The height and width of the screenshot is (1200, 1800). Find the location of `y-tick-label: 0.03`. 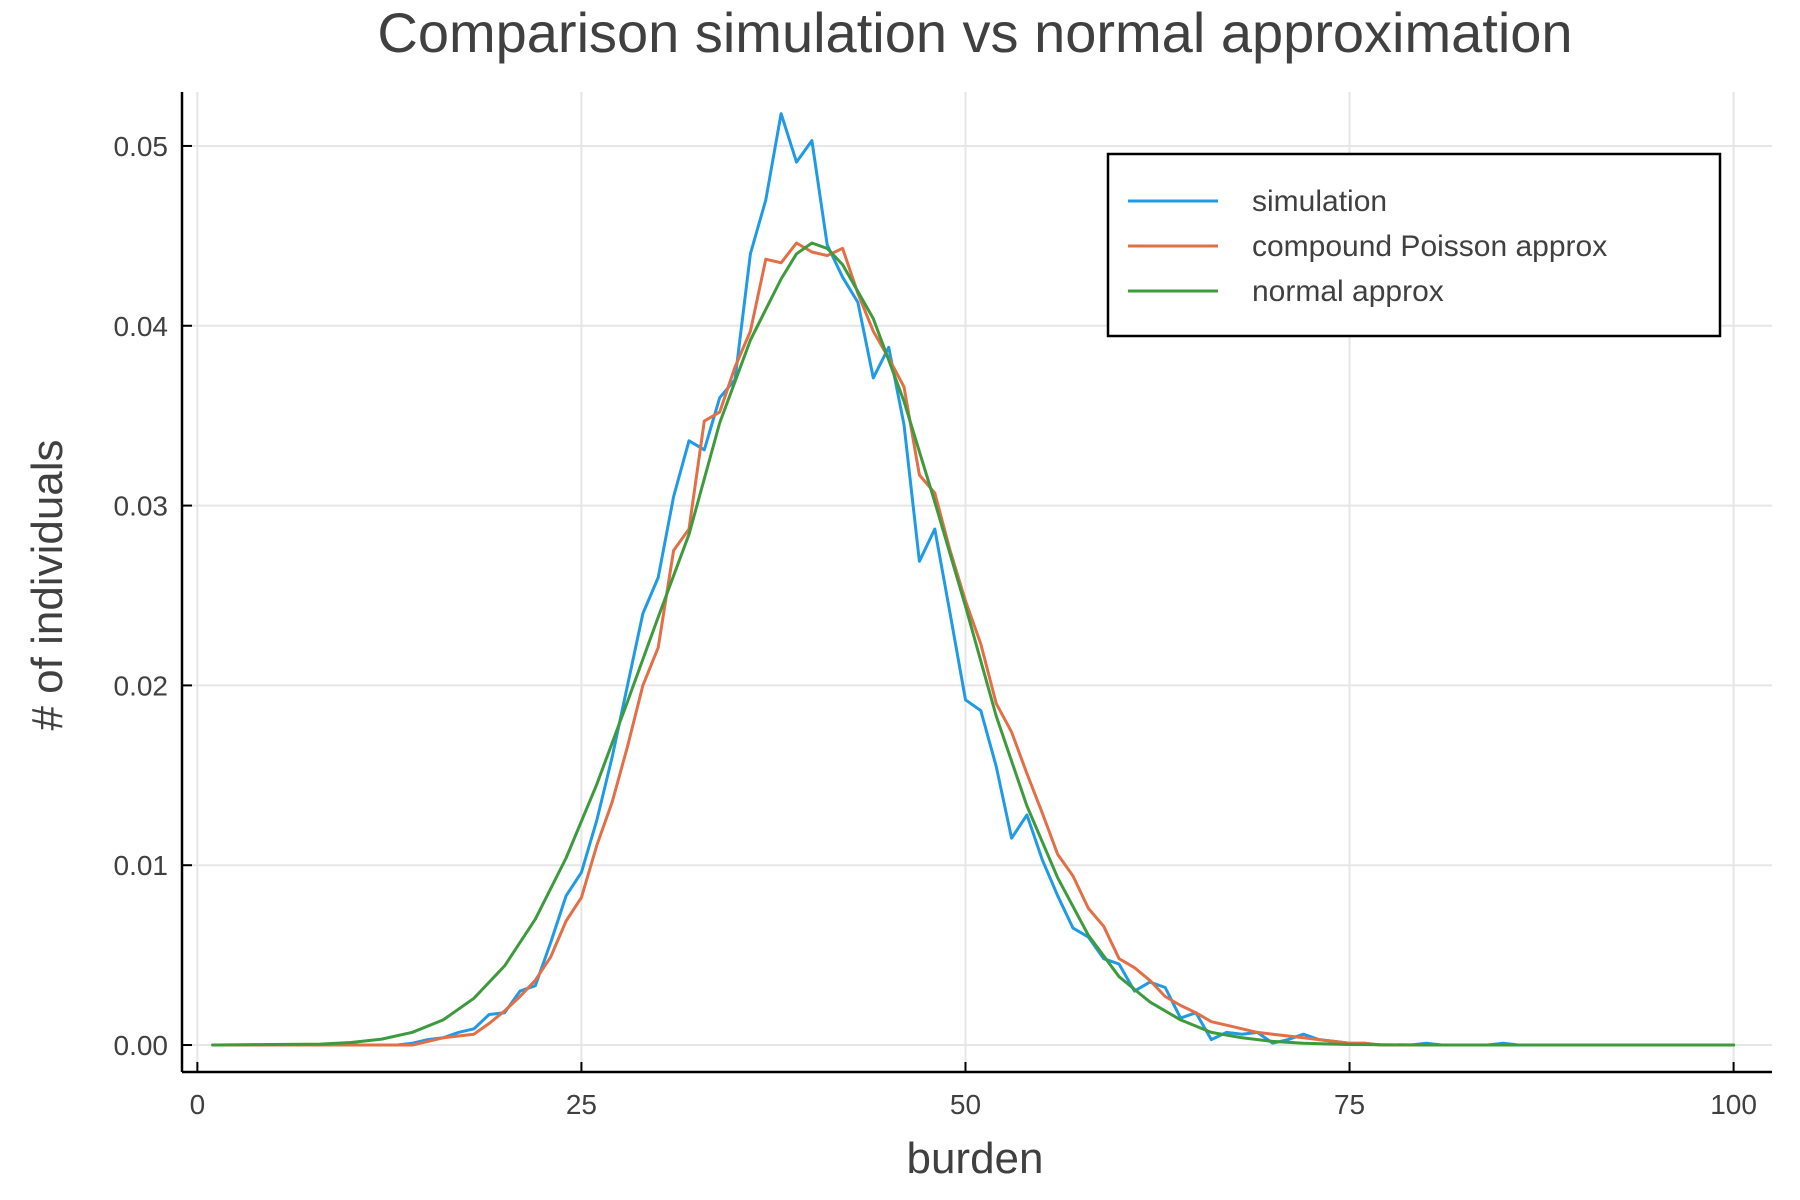

y-tick-label: 0.03 is located at coordinates (141, 506).